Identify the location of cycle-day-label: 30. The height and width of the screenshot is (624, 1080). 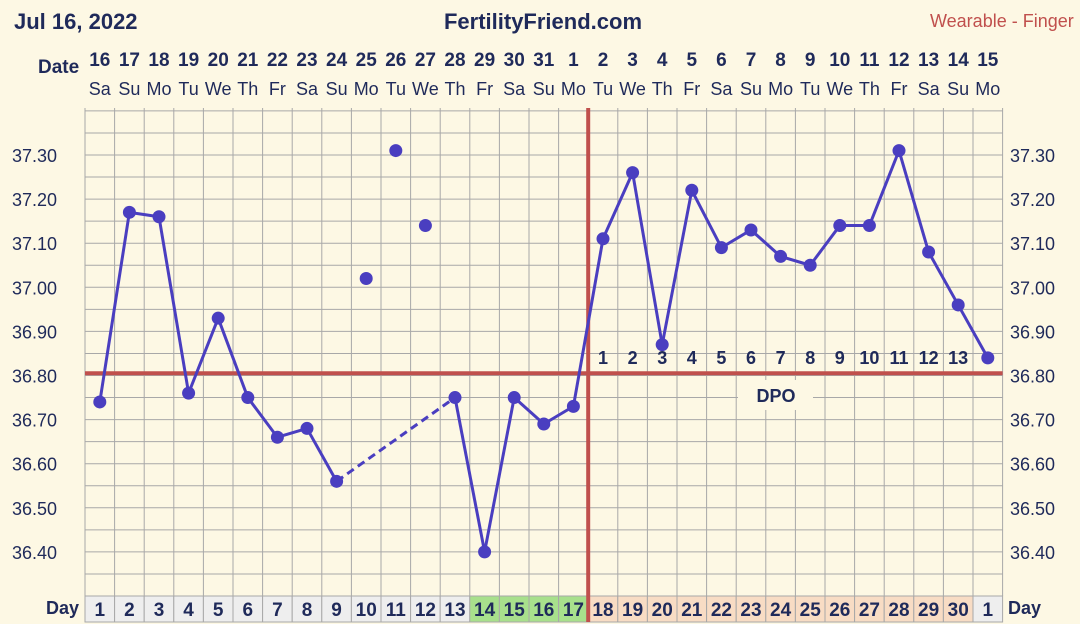
(958, 610).